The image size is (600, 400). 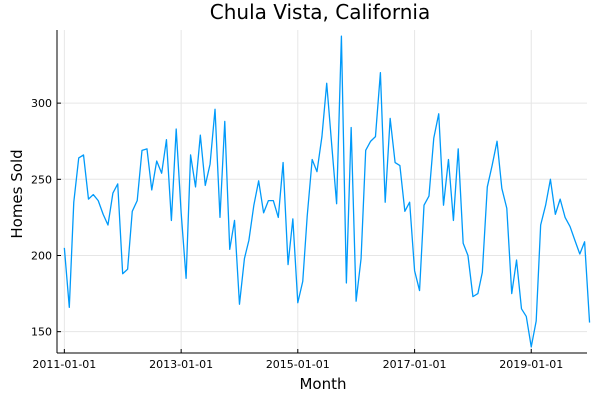 I want to click on y-tick-label: 300, so click(x=41, y=103).